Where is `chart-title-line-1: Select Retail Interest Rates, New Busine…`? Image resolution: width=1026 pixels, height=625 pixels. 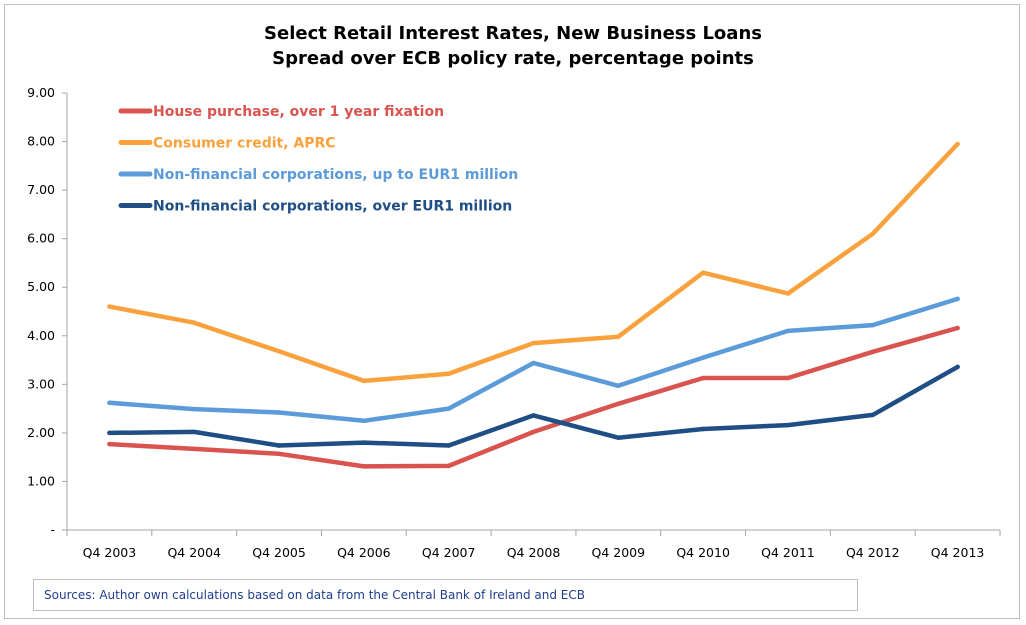
chart-title-line-1: Select Retail Interest Rates, New Busine… is located at coordinates (513, 33).